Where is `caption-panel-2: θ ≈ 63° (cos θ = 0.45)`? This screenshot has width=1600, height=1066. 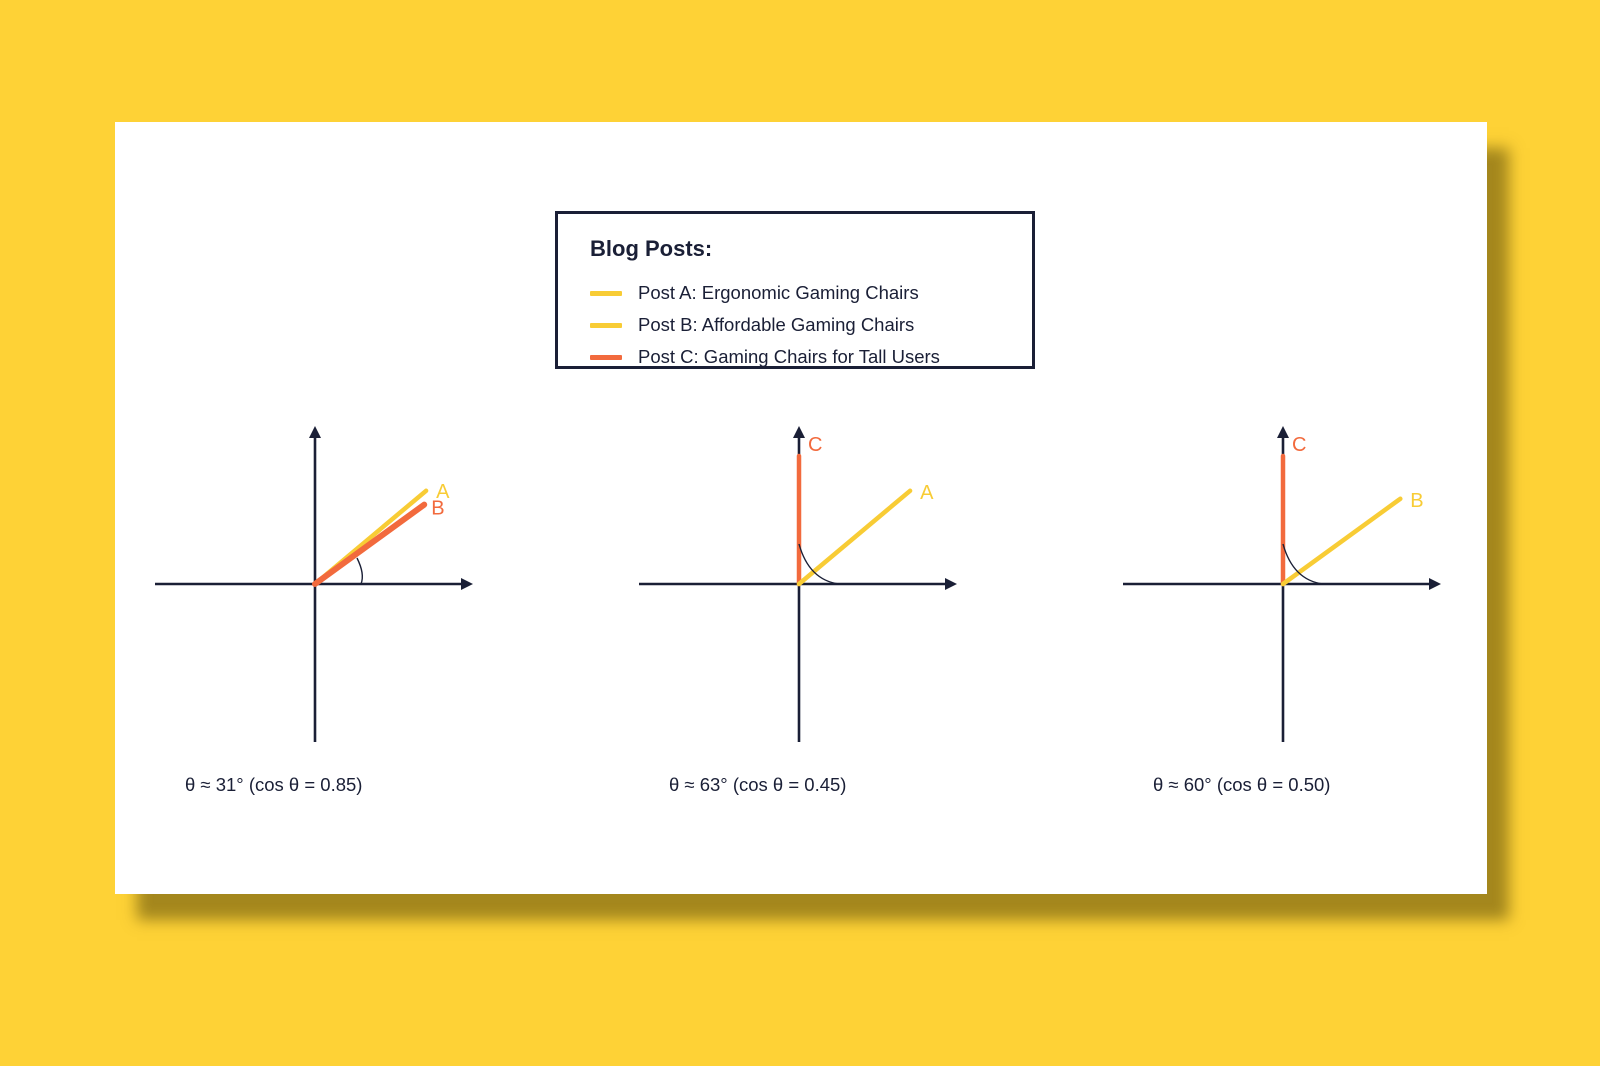 caption-panel-2: θ ≈ 63° (cos θ = 0.45) is located at coordinates (758, 784).